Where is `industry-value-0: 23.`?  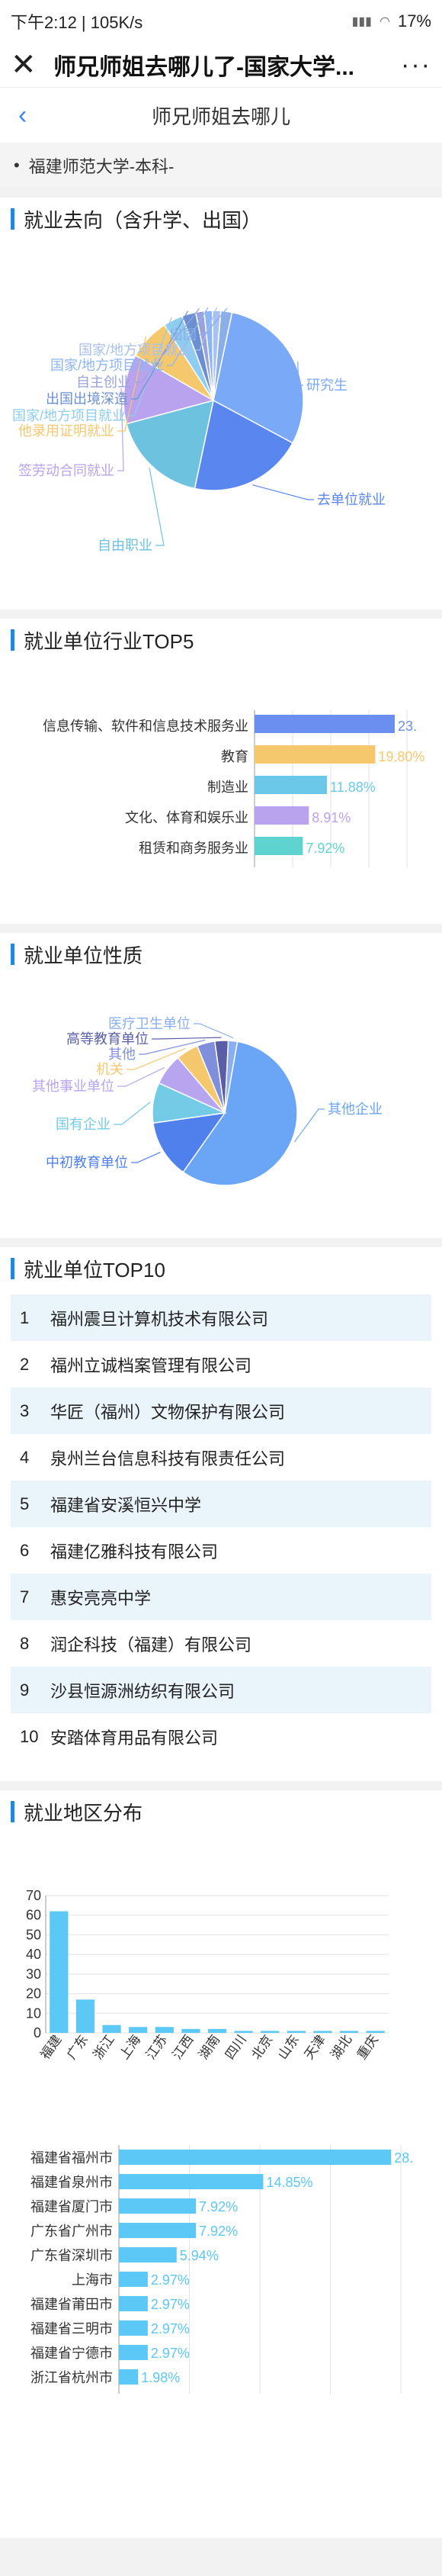 industry-value-0: 23. is located at coordinates (407, 726).